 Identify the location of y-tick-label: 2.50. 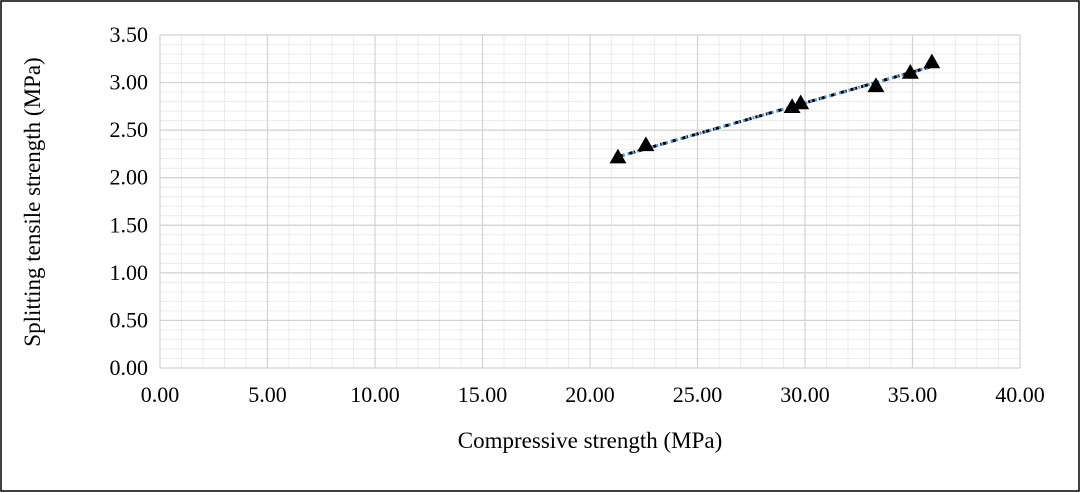
(129, 129).